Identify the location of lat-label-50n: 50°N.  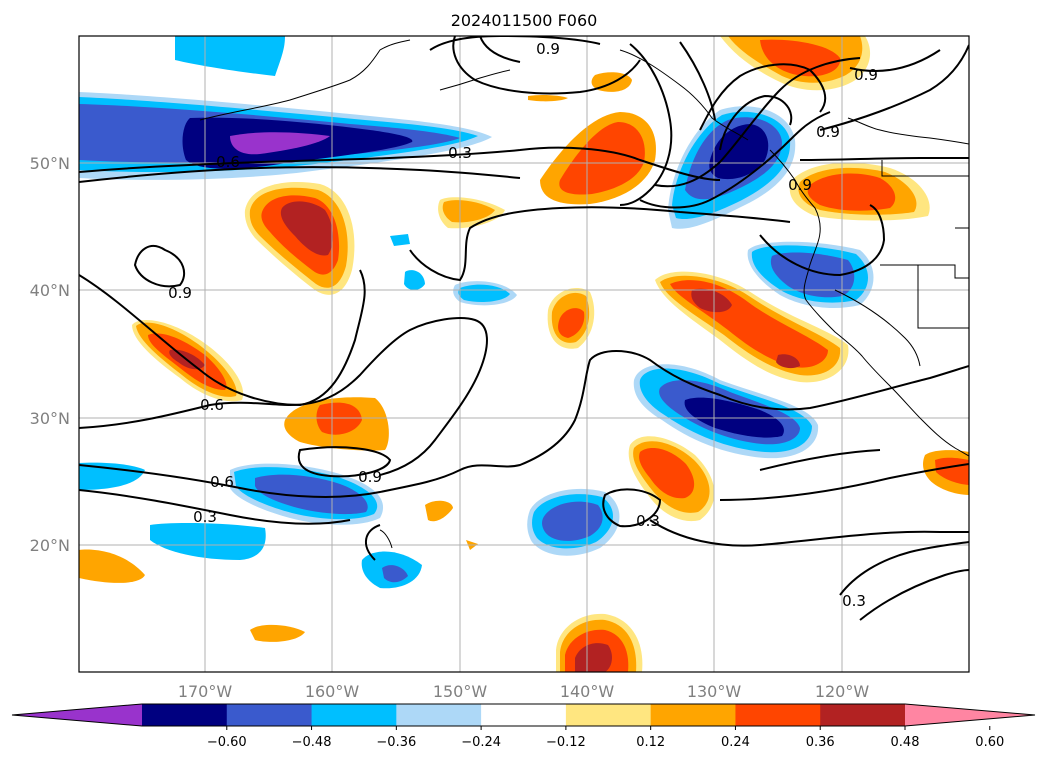
(50, 163).